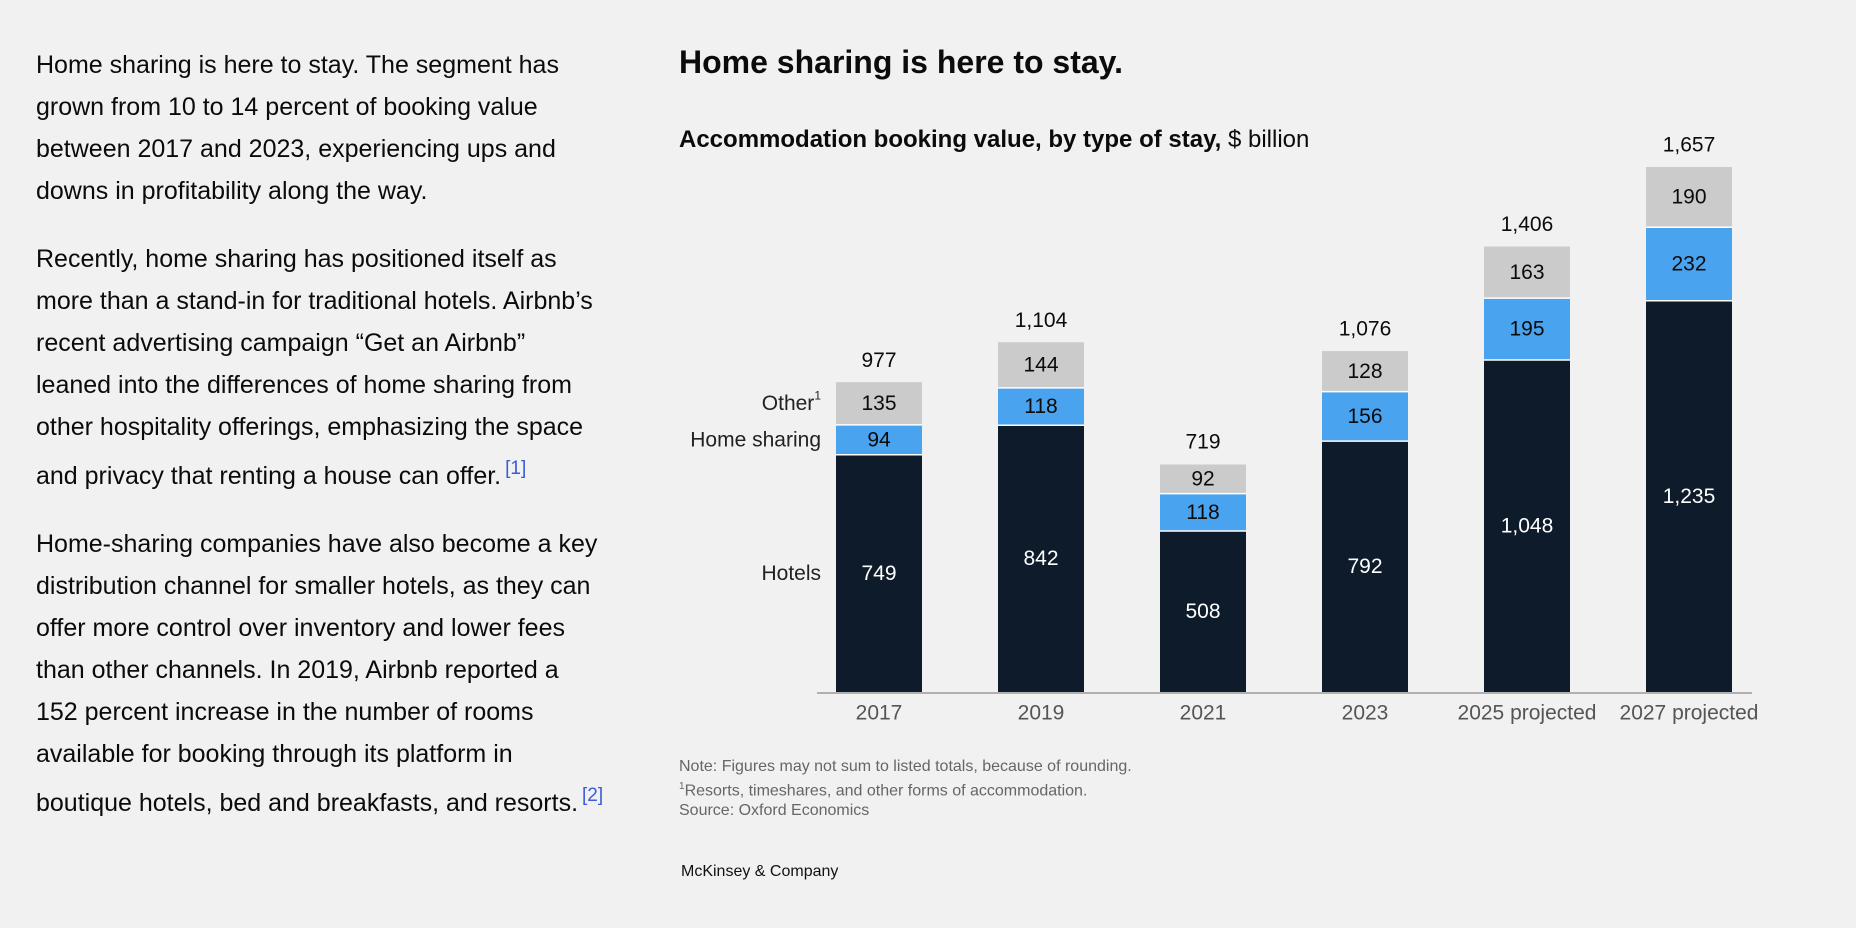 The image size is (1856, 928). What do you see at coordinates (1527, 713) in the screenshot?
I see `x-tick-label-2025-projected: 2025 projected` at bounding box center [1527, 713].